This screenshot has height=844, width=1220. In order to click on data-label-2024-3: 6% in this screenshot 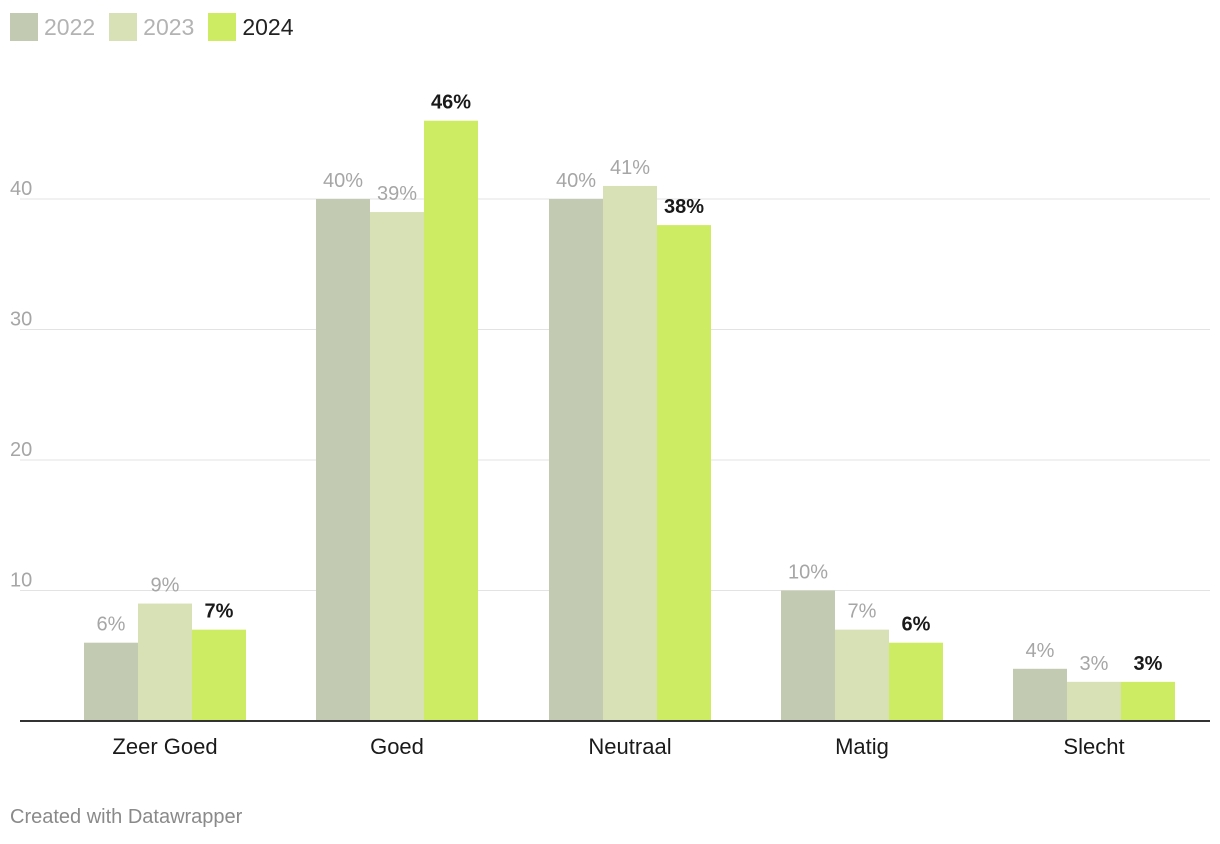, I will do `click(916, 625)`.